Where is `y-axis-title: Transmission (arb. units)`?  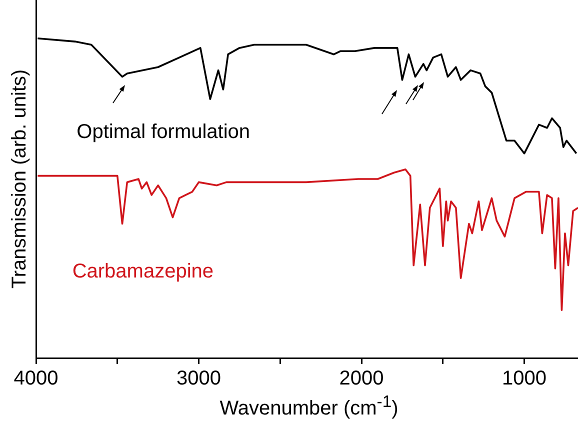 y-axis-title: Transmission (arb. units) is located at coordinates (19, 179).